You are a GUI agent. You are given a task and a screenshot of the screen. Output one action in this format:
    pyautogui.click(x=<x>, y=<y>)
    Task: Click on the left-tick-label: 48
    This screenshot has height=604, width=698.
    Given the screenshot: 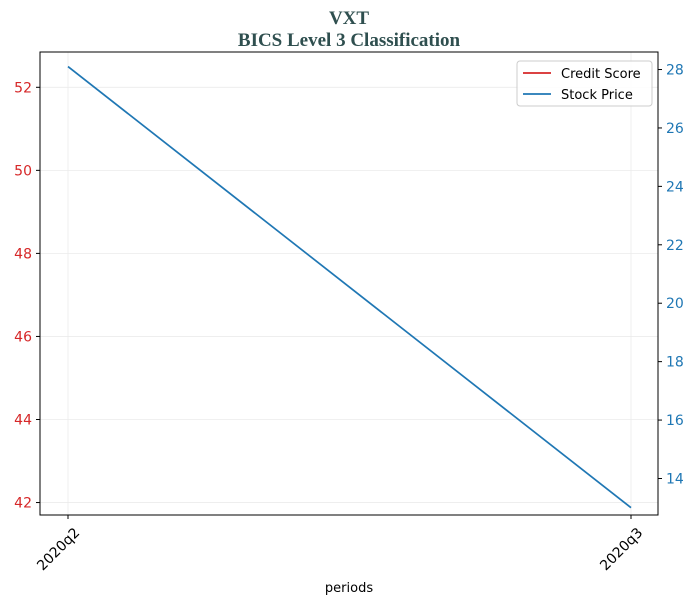 What is the action you would take?
    pyautogui.click(x=23, y=254)
    